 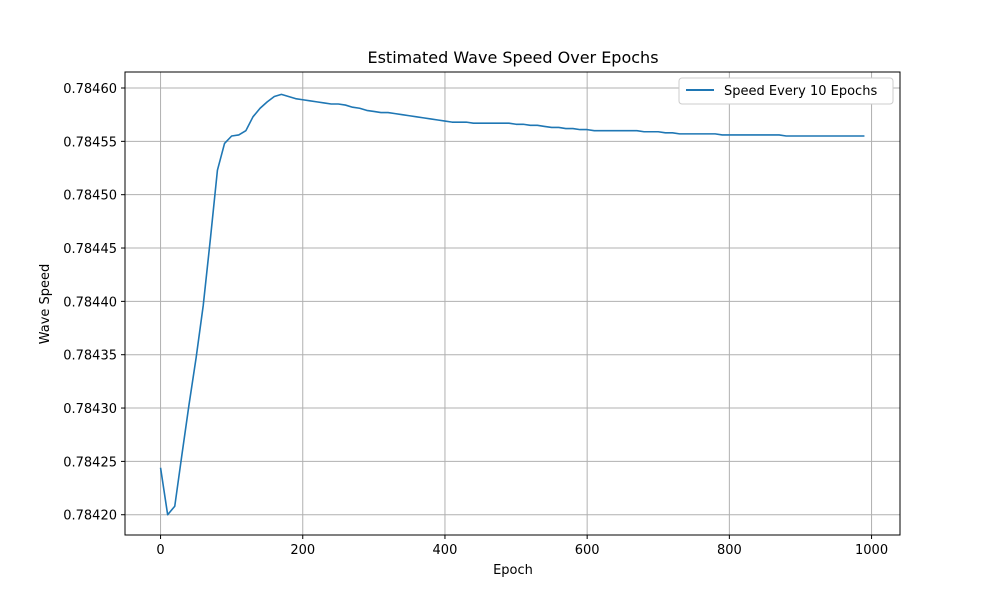 What do you see at coordinates (90, 196) in the screenshot?
I see `y-tick-label: 0.78450` at bounding box center [90, 196].